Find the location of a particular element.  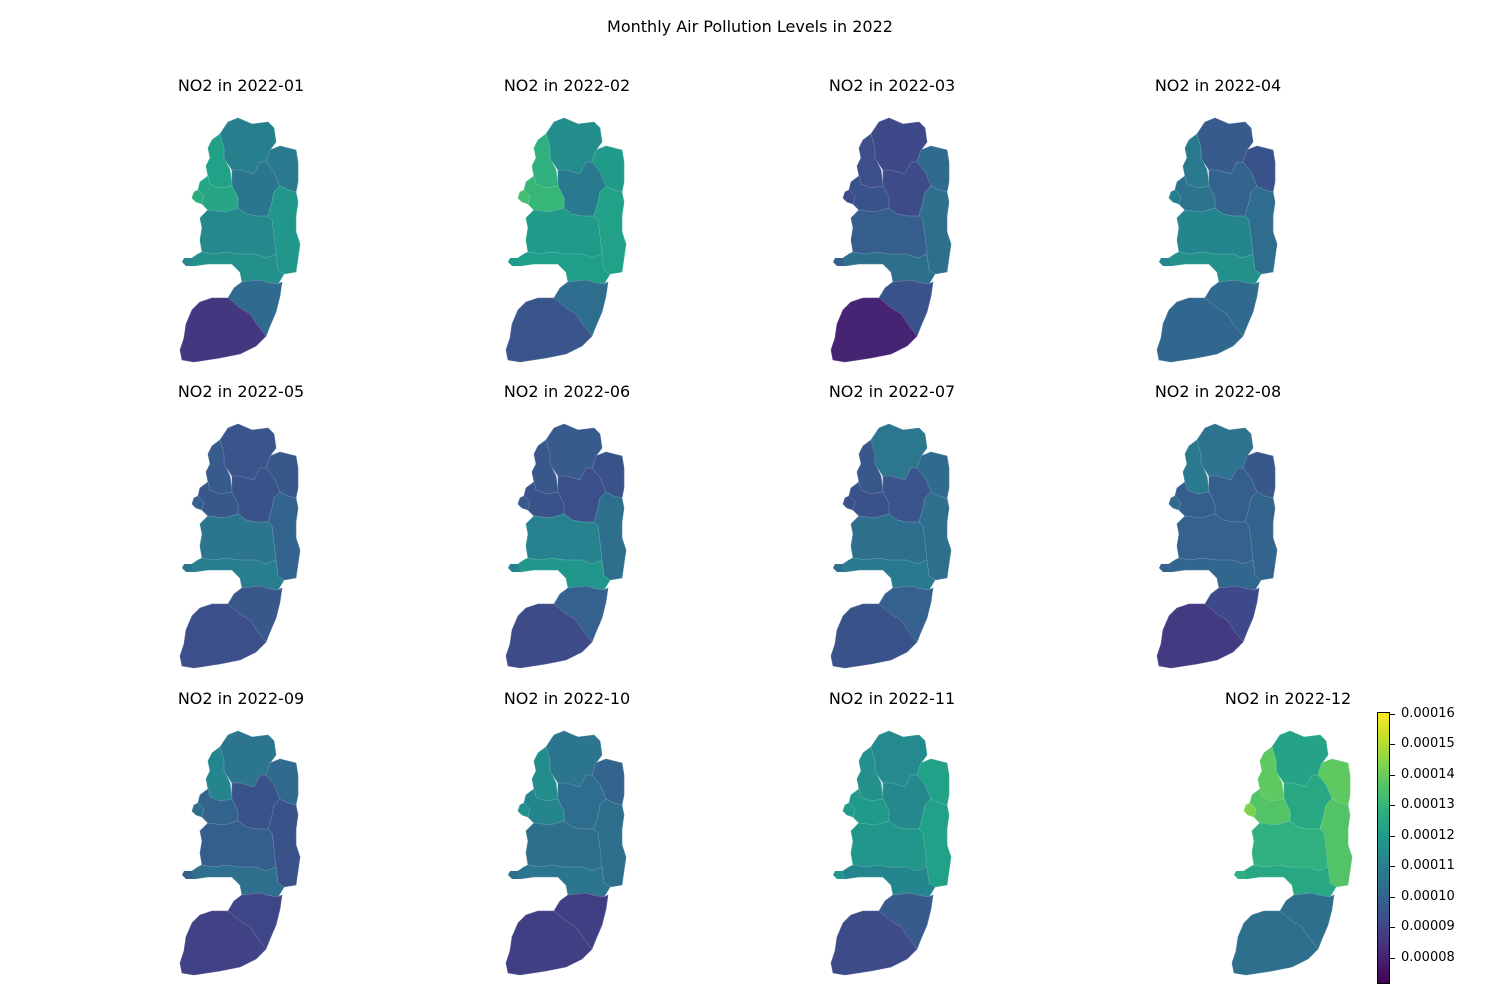

colorbar-tick-label: 0.00011 is located at coordinates (1428, 866).